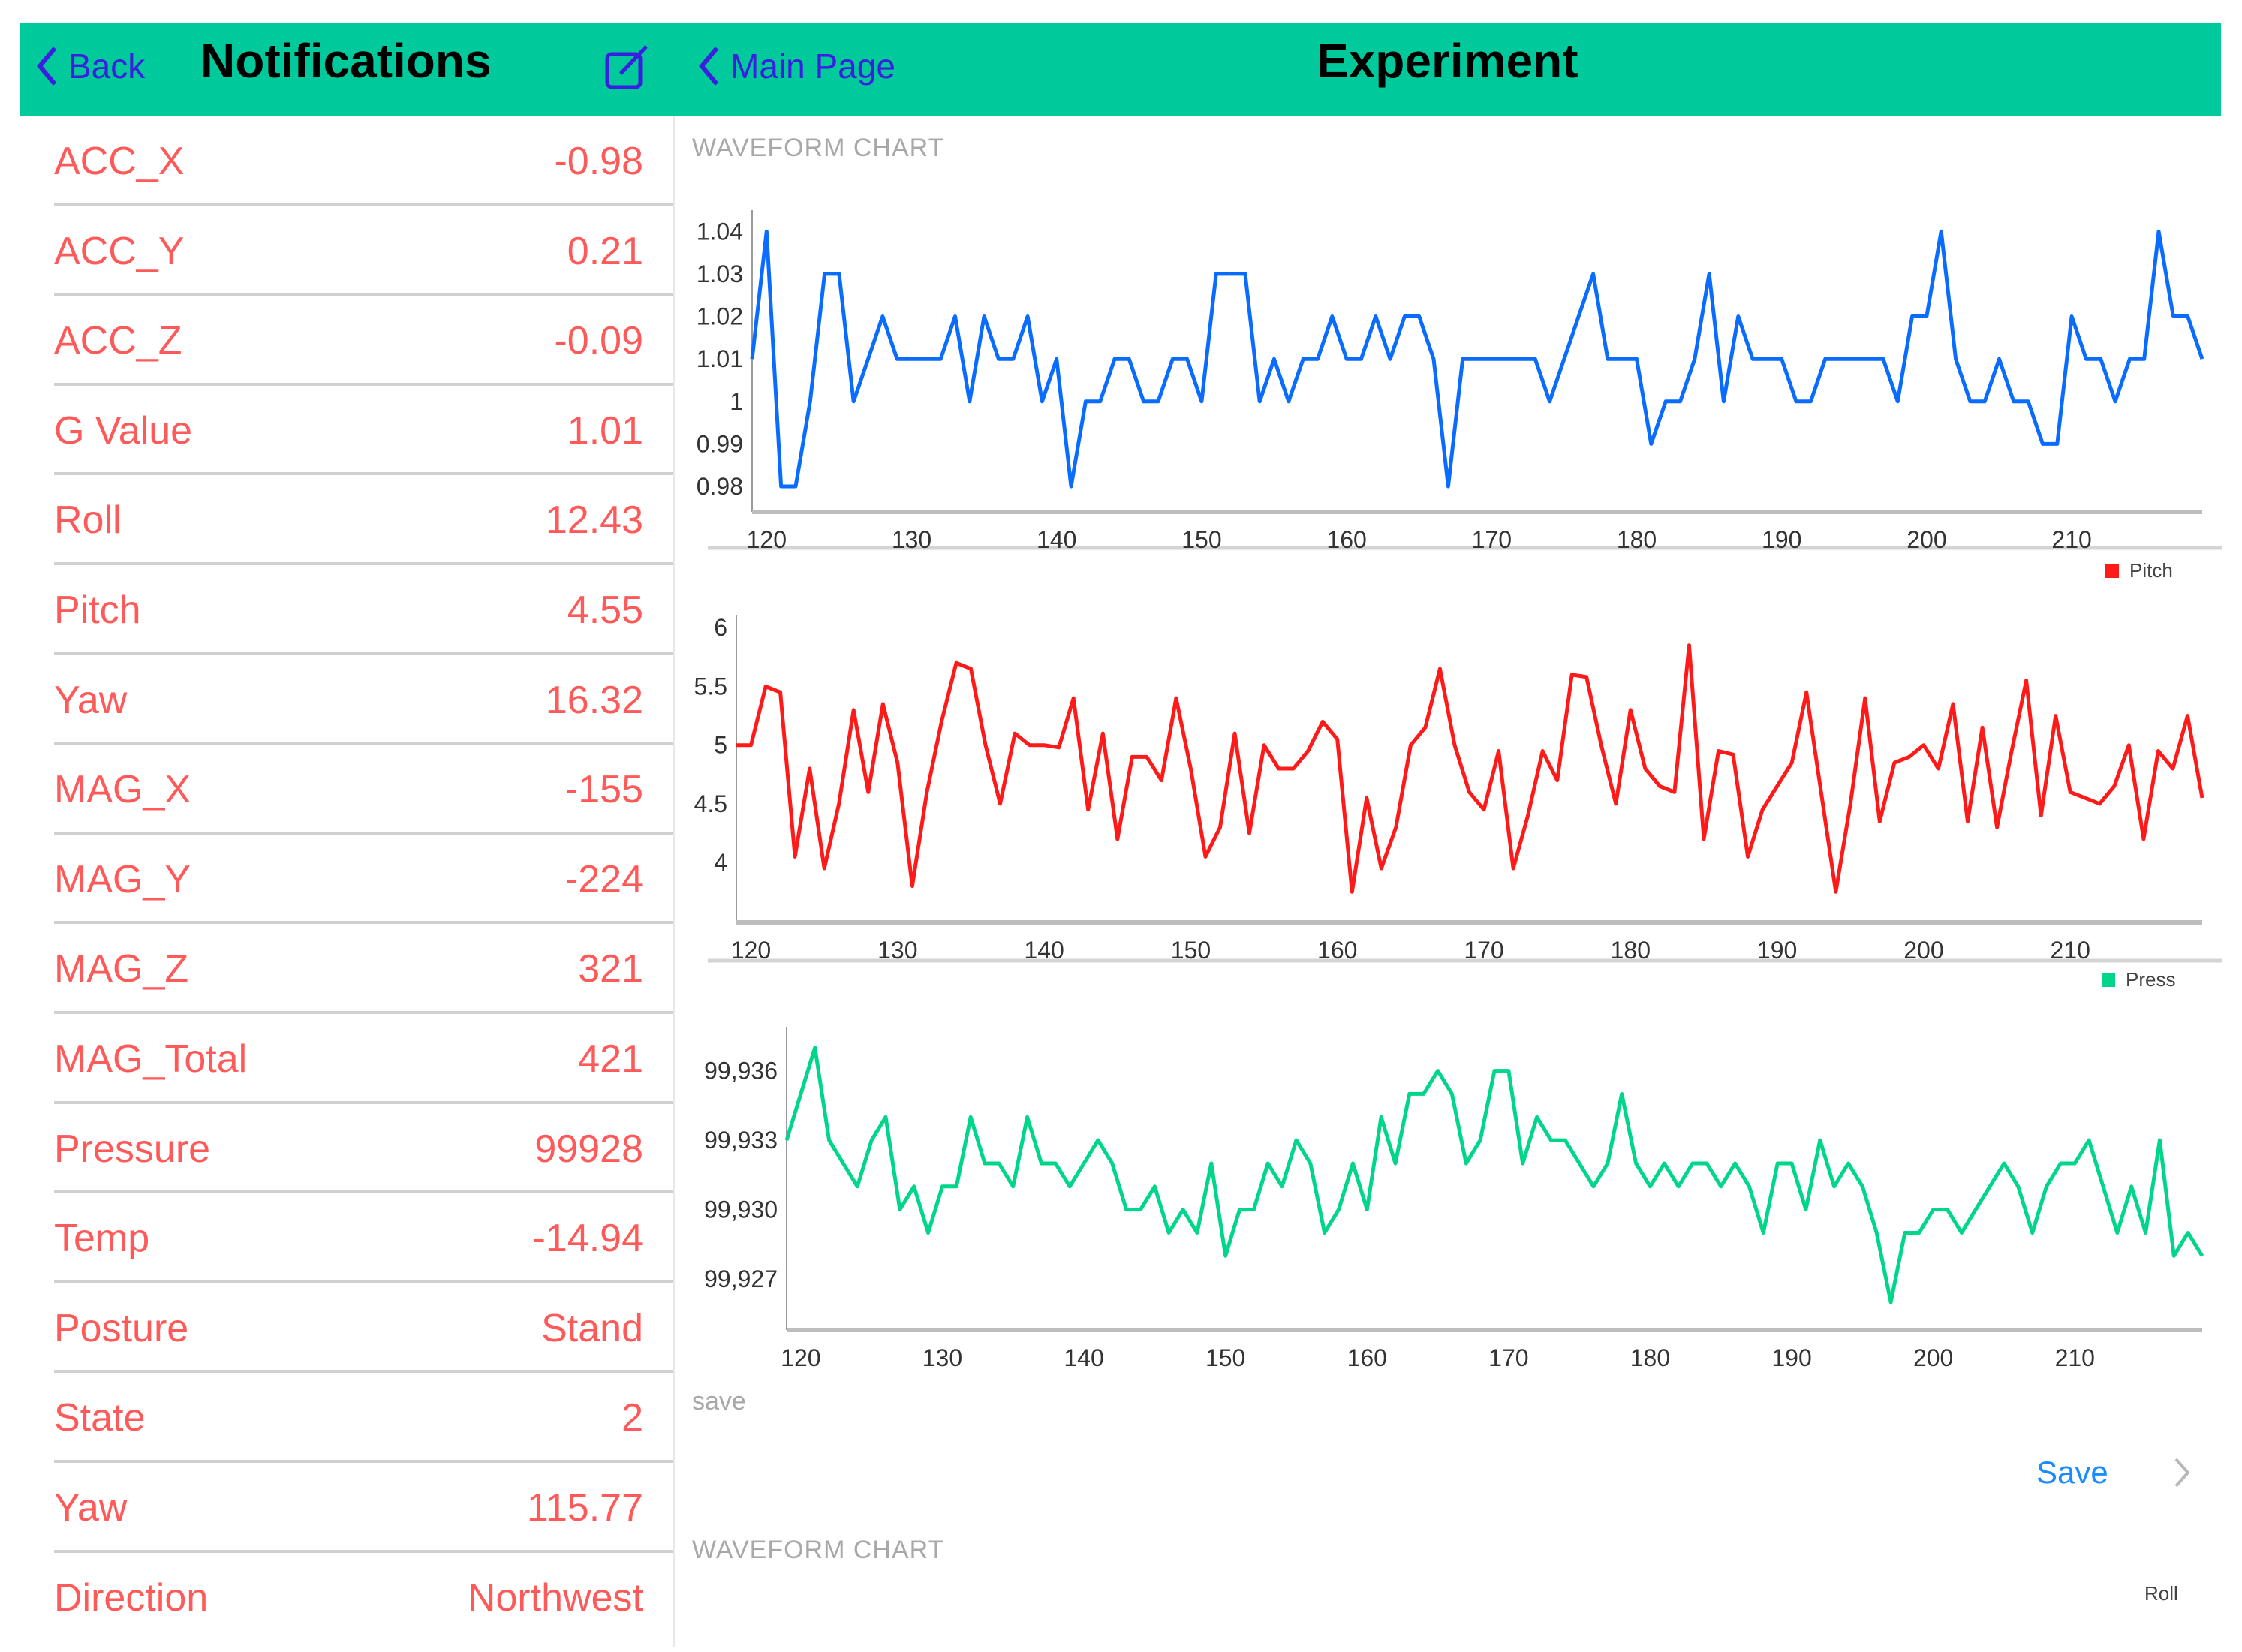  What do you see at coordinates (719, 1401) in the screenshot?
I see `save-section-header: save` at bounding box center [719, 1401].